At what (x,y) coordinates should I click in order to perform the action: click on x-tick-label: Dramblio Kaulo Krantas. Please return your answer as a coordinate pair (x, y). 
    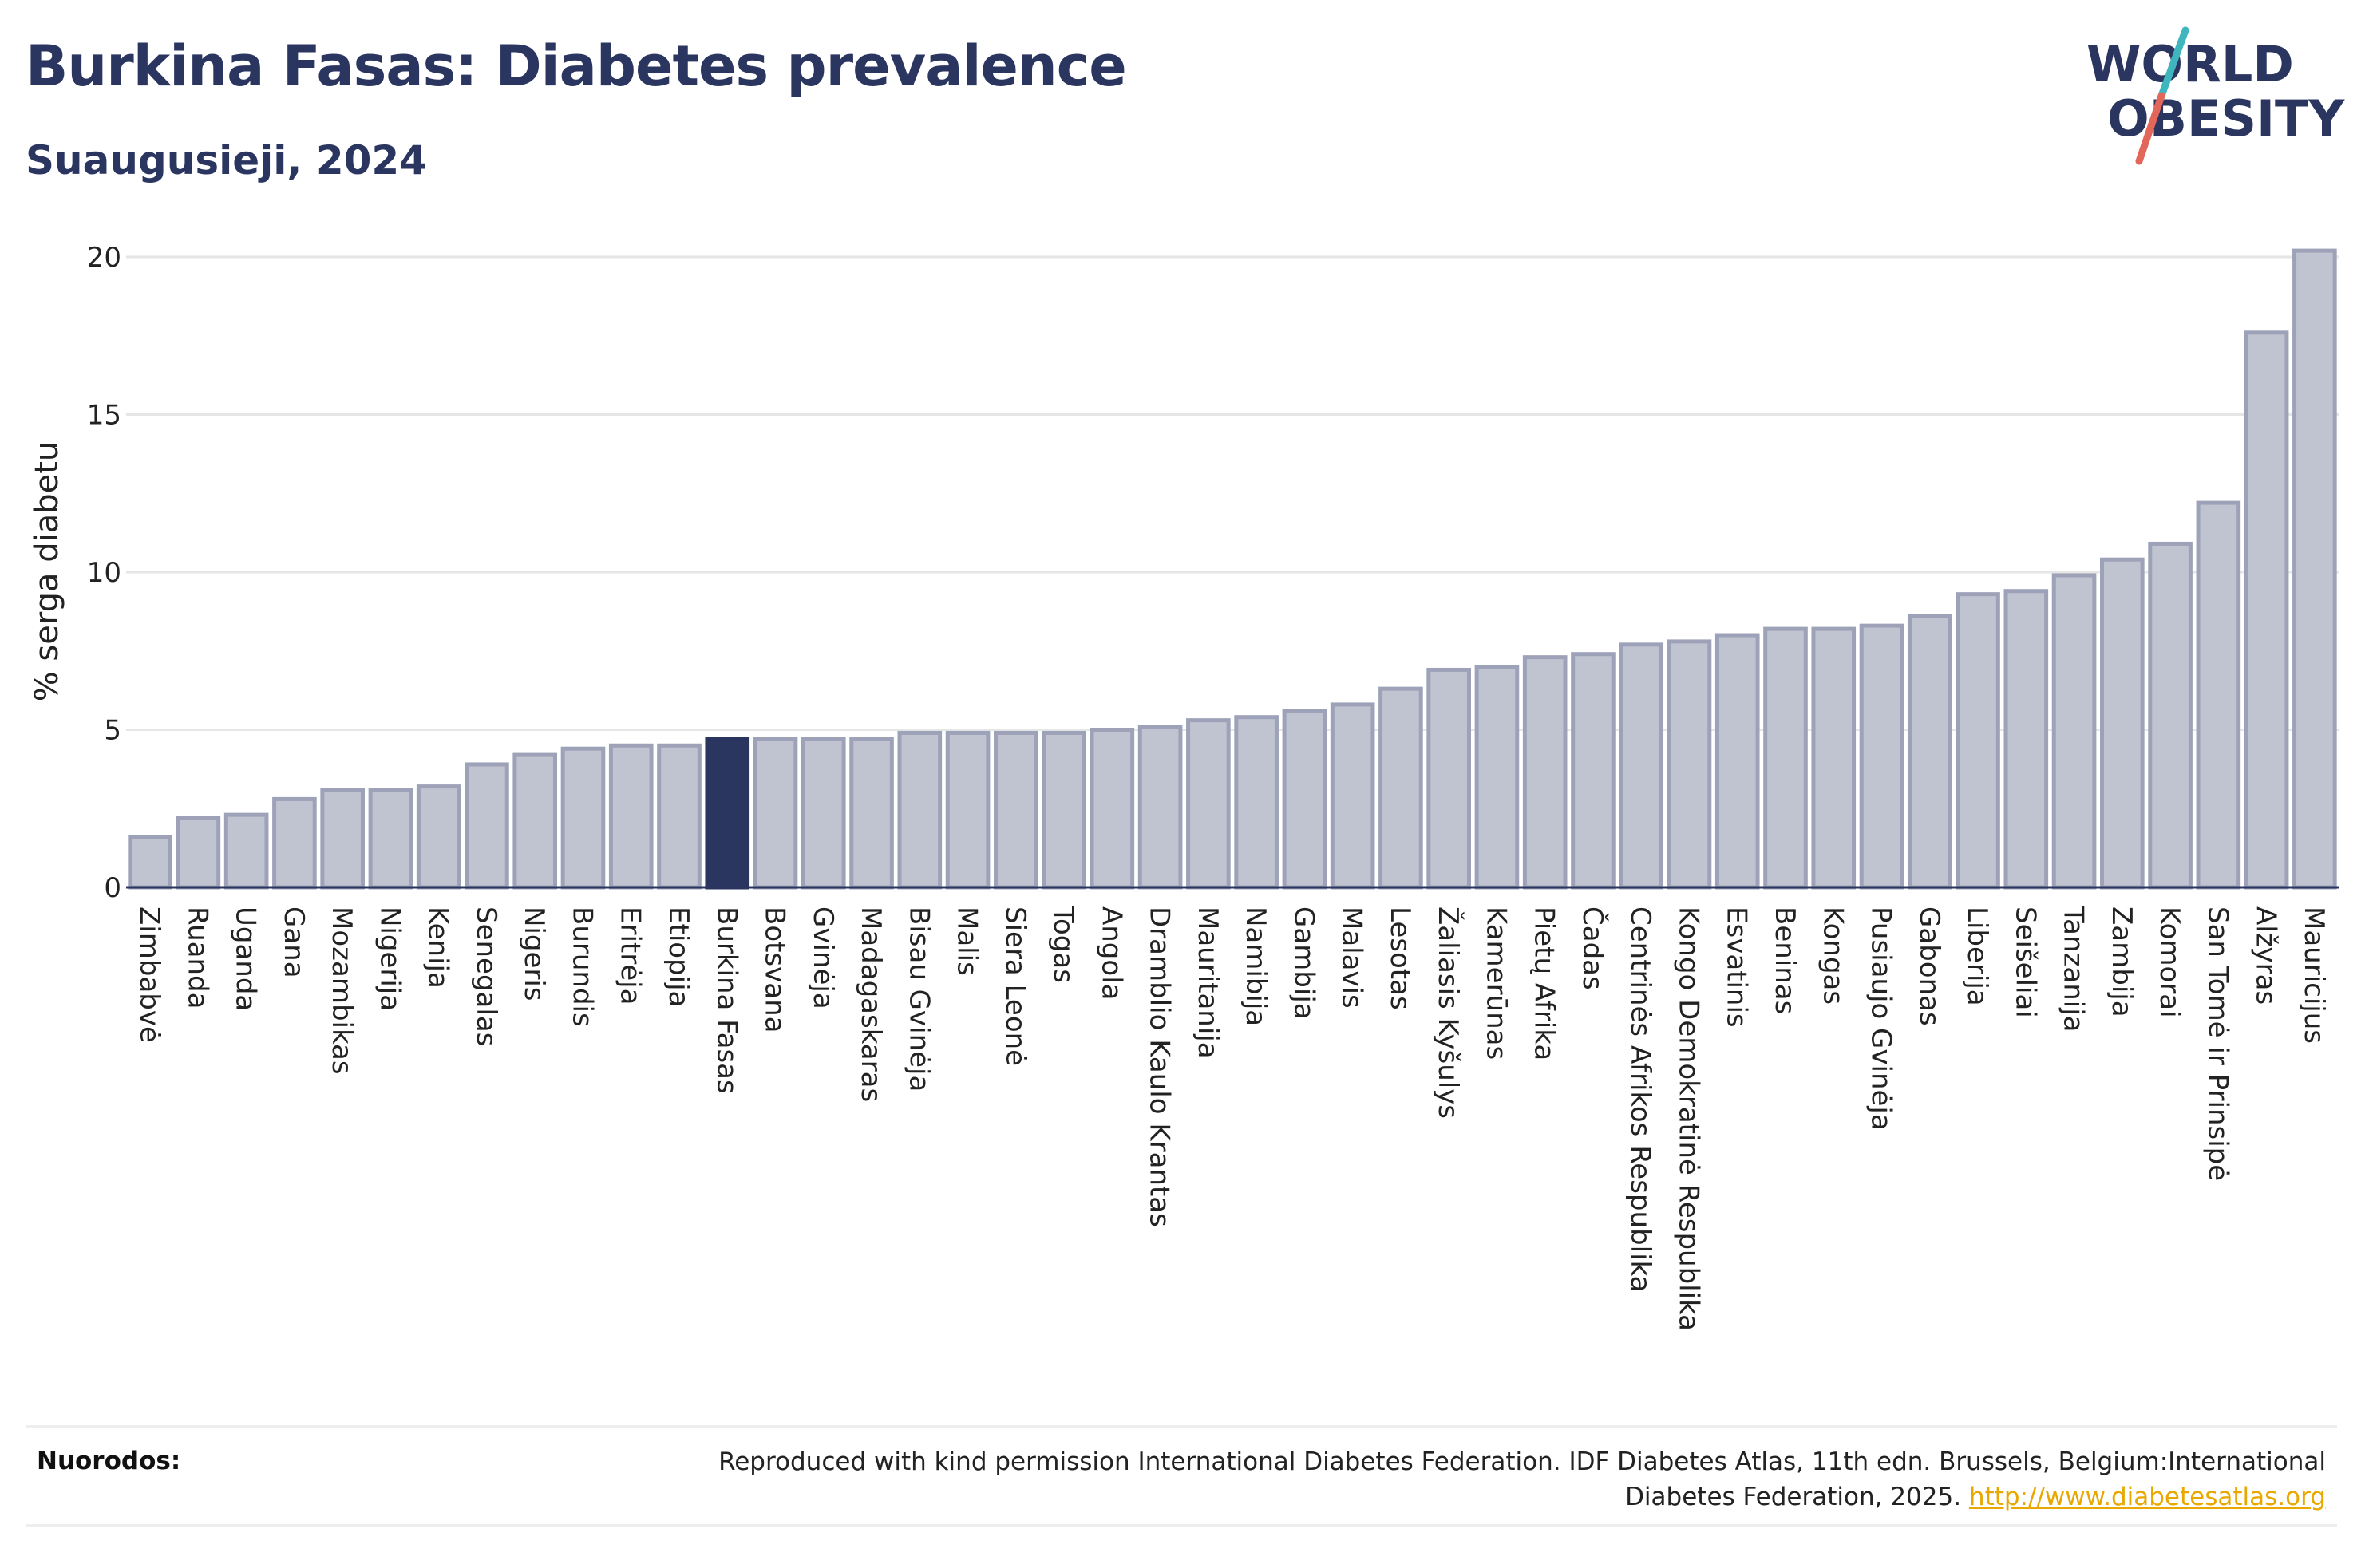
    Looking at the image, I should click on (1160, 1066).